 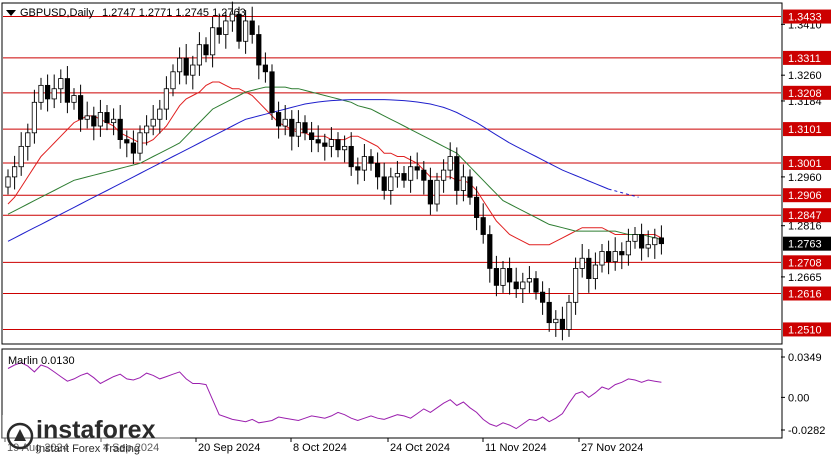 What do you see at coordinates (612, 448) in the screenshot?
I see `time-tick-label: 27 Nov 2024` at bounding box center [612, 448].